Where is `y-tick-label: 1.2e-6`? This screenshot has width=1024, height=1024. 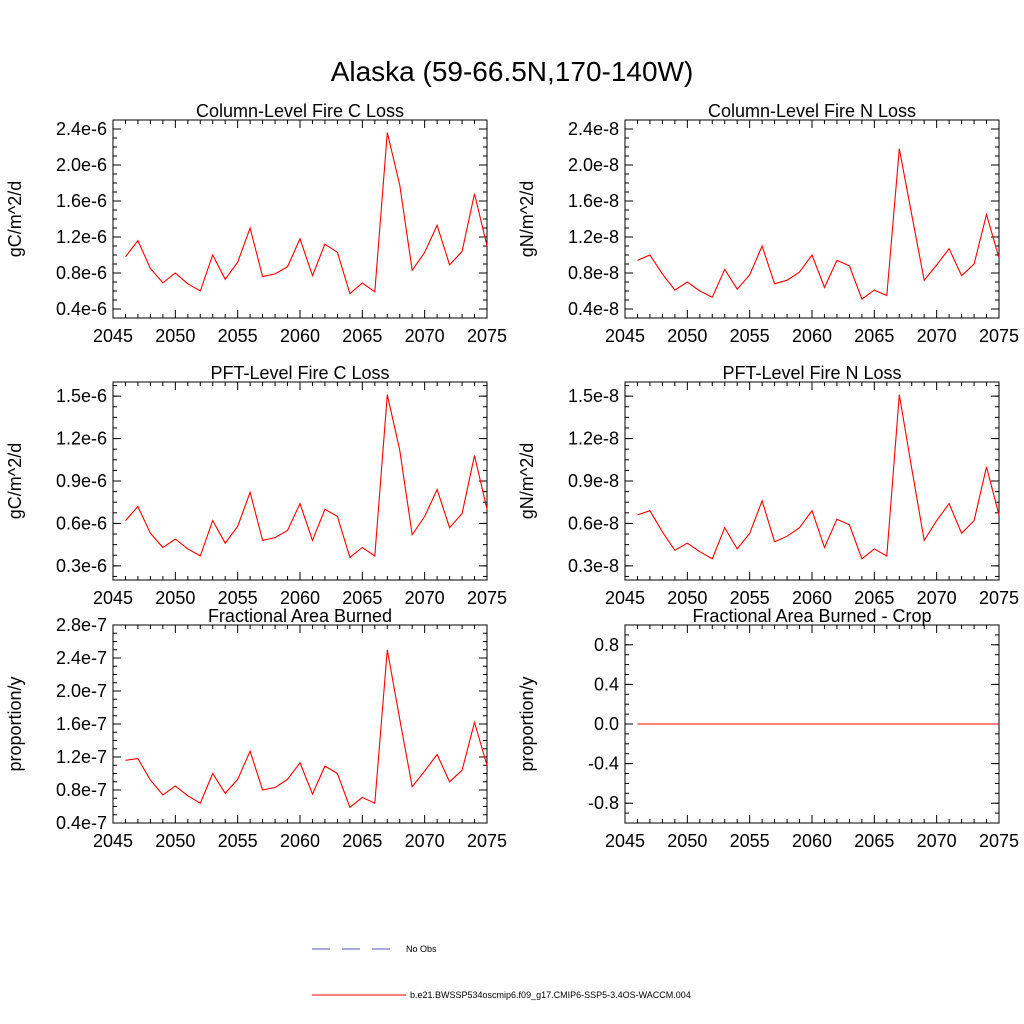
y-tick-label: 1.2e-6 is located at coordinates (81, 237).